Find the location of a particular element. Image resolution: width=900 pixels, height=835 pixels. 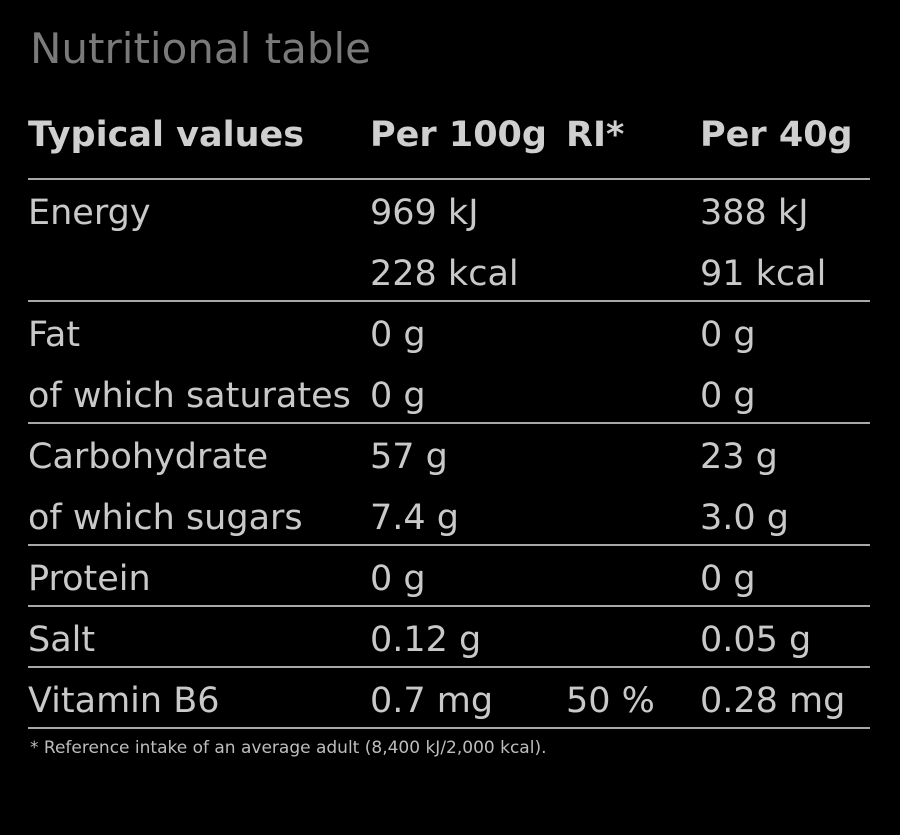

cell: 969 kJ is located at coordinates (424, 213).